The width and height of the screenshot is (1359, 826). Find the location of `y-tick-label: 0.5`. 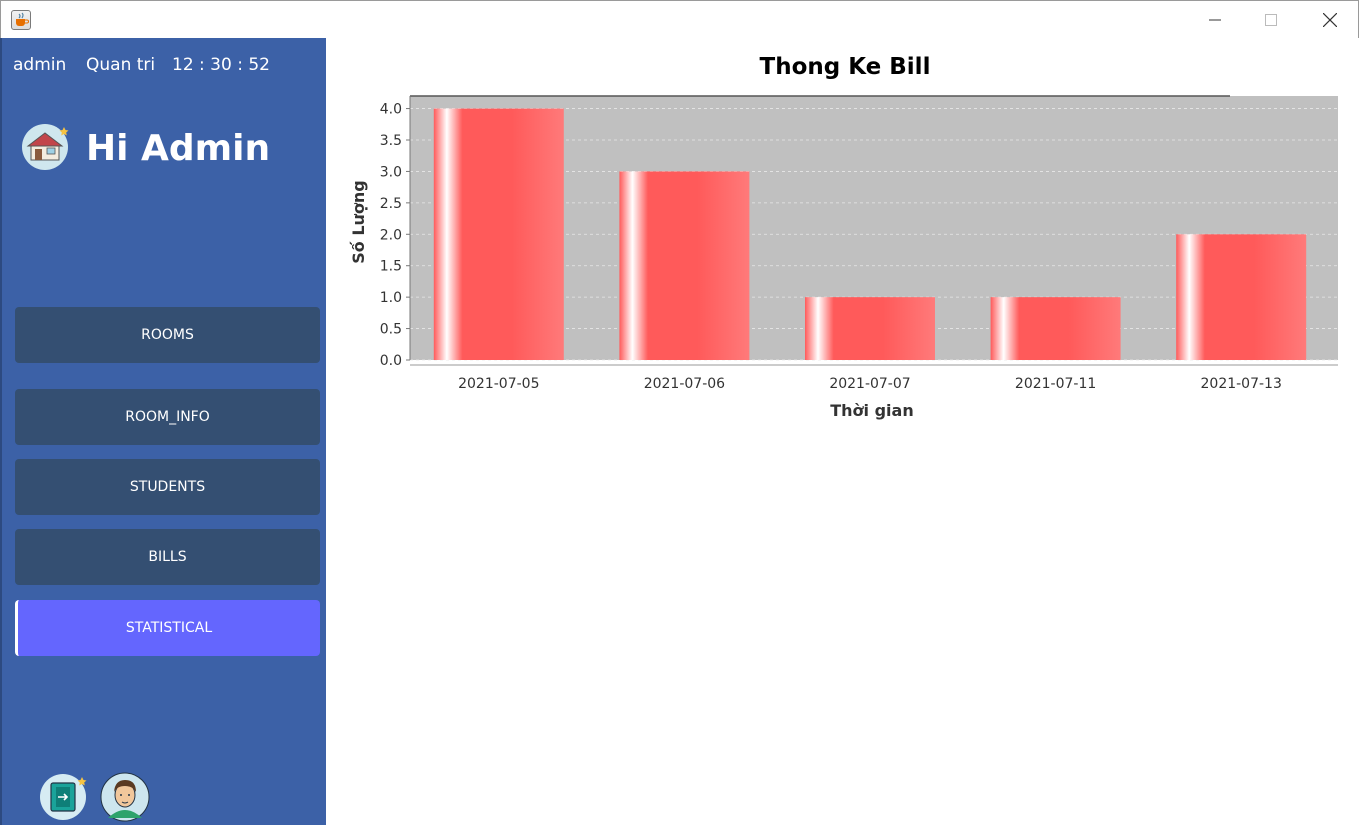

y-tick-label: 0.5 is located at coordinates (391, 330).